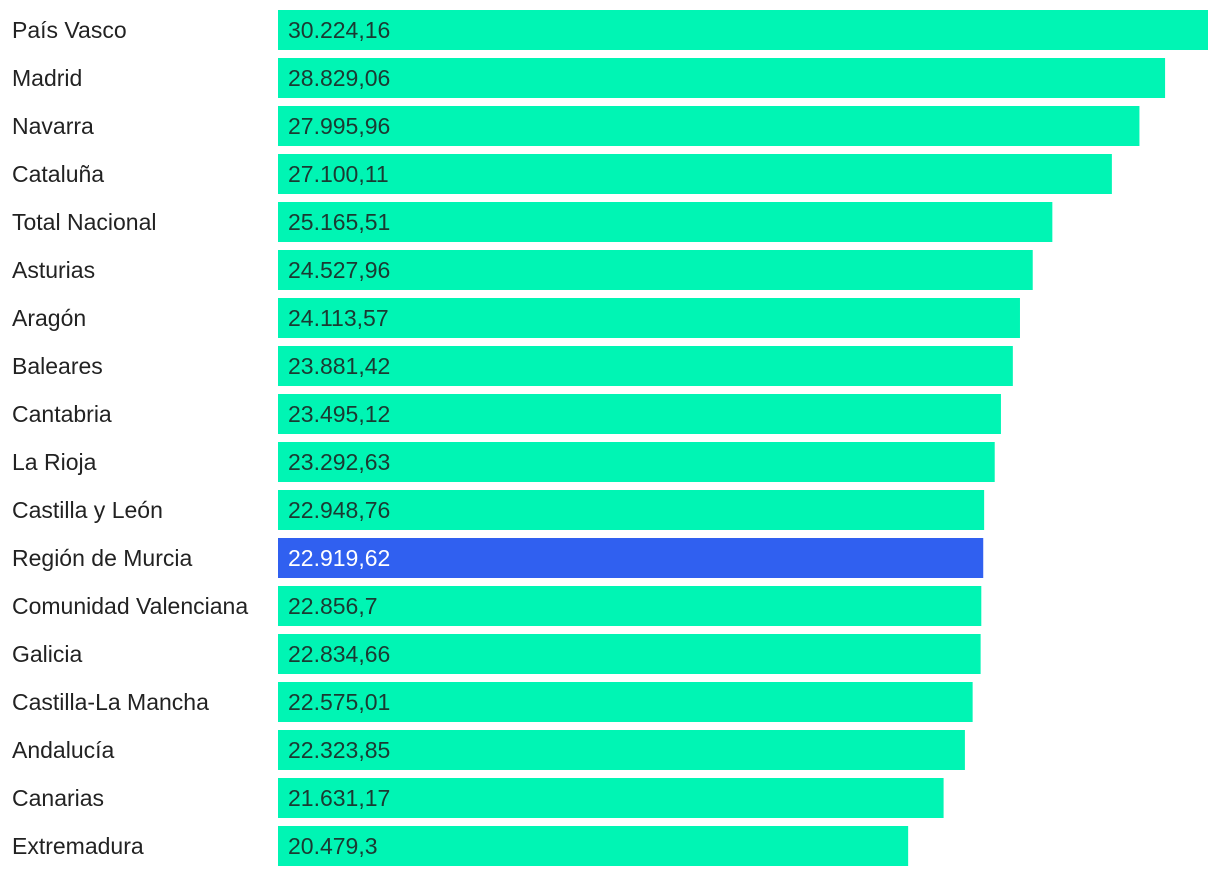  I want to click on bar-row-comunidad-valenciana: Comunidad Valenciana 22.856,7, so click(497, 606).